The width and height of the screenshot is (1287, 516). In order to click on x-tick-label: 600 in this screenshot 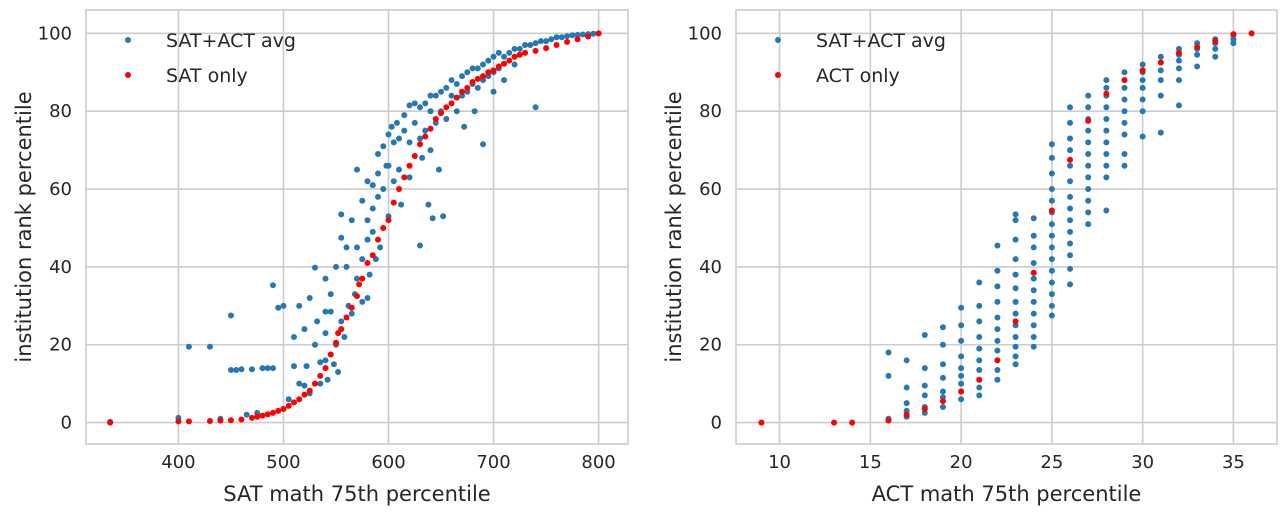, I will do `click(388, 462)`.